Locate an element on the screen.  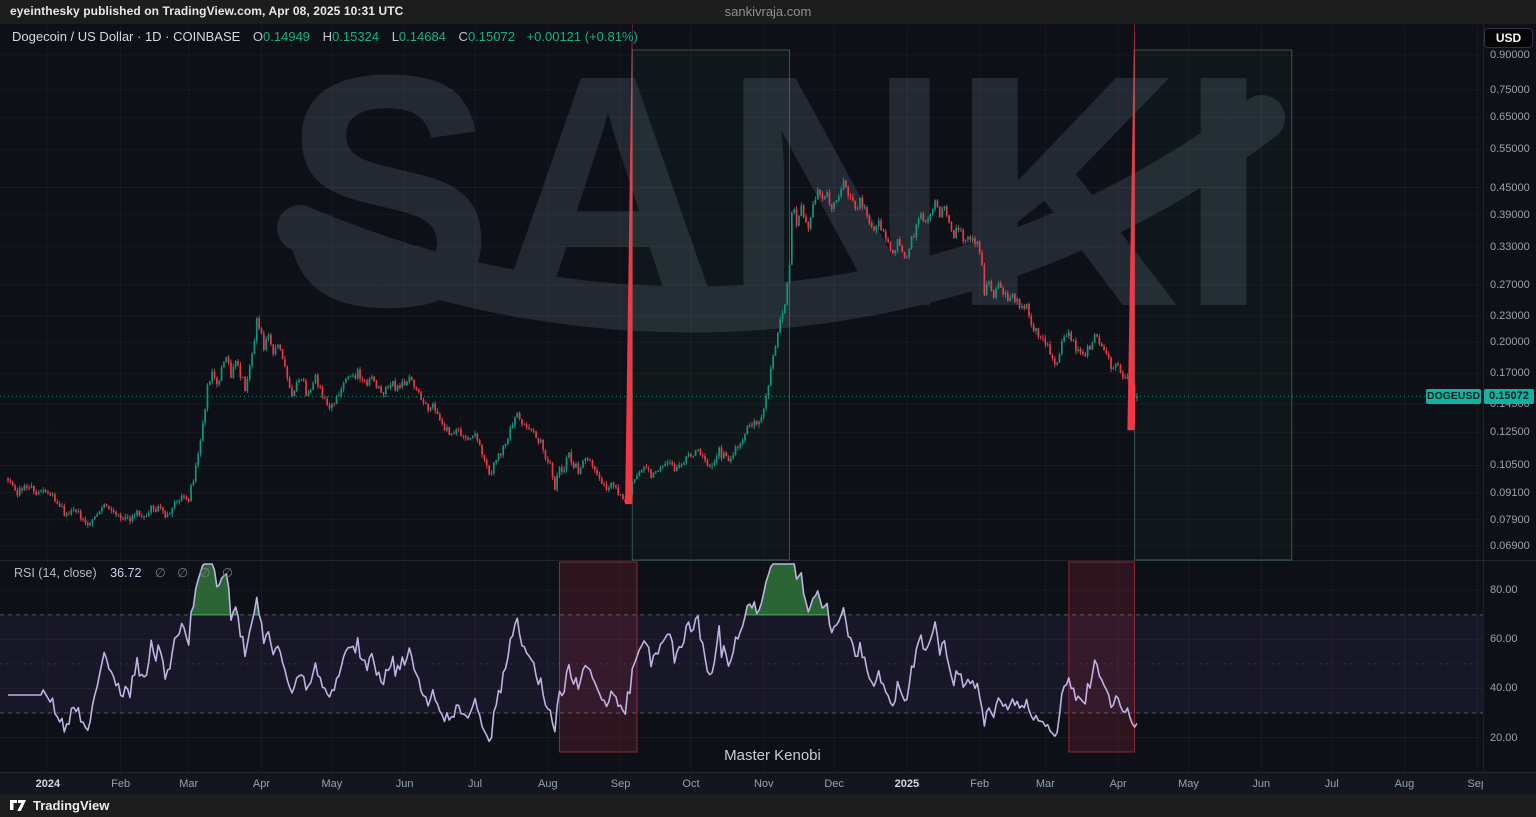
rsi-value: 36.72 is located at coordinates (126, 573).